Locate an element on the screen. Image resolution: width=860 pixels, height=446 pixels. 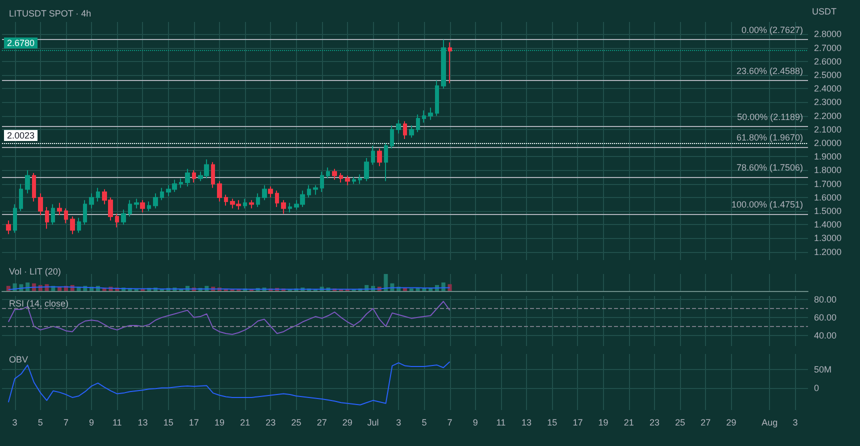
chart-title: RSI (14, close) is located at coordinates (39, 303).